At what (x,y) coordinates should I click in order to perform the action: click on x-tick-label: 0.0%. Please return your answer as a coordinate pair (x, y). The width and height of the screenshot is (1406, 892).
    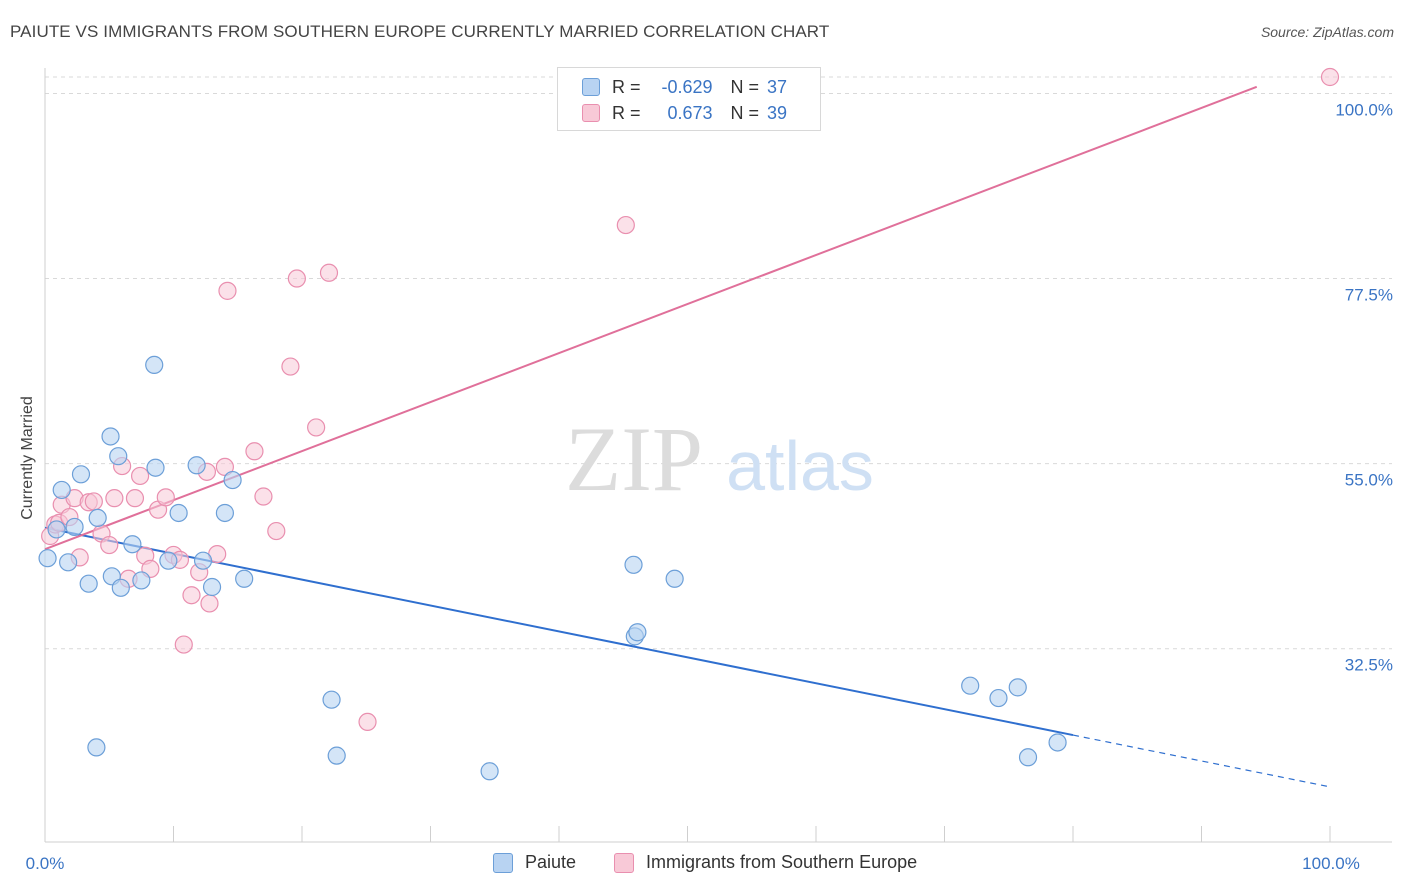
    Looking at the image, I should click on (45, 863).